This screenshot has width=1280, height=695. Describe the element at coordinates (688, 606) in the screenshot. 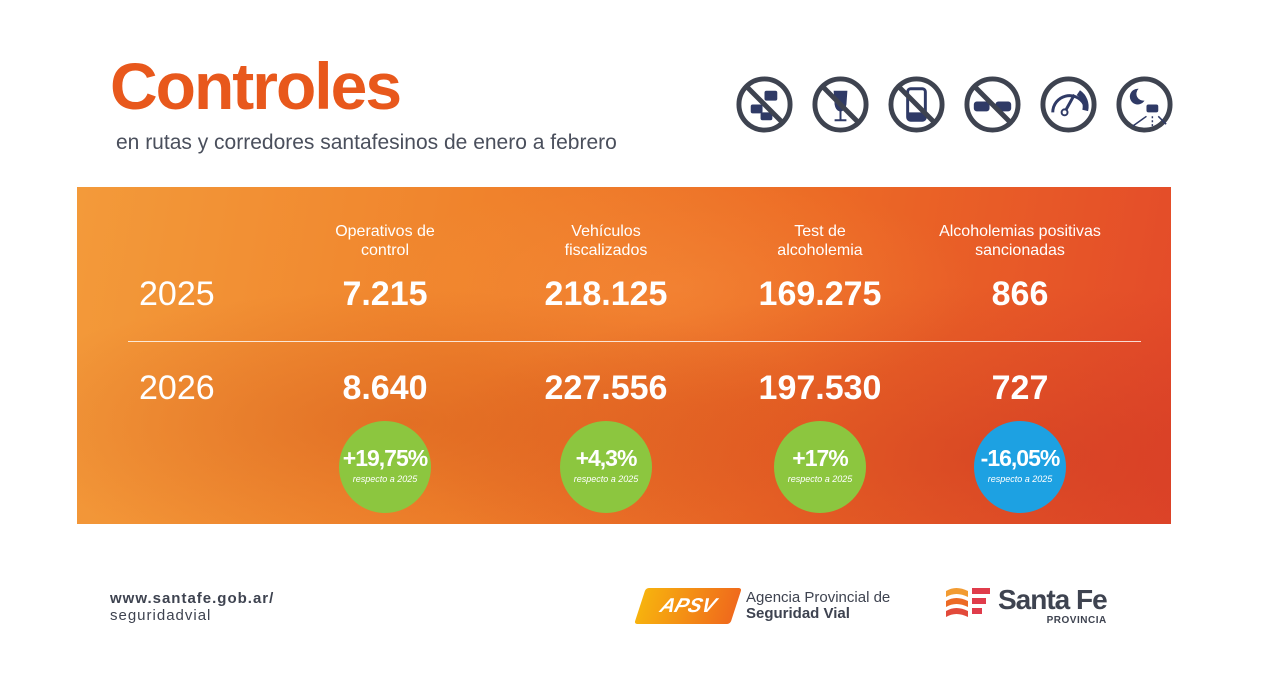

I see `apsv-logo-mark: APSV` at that location.